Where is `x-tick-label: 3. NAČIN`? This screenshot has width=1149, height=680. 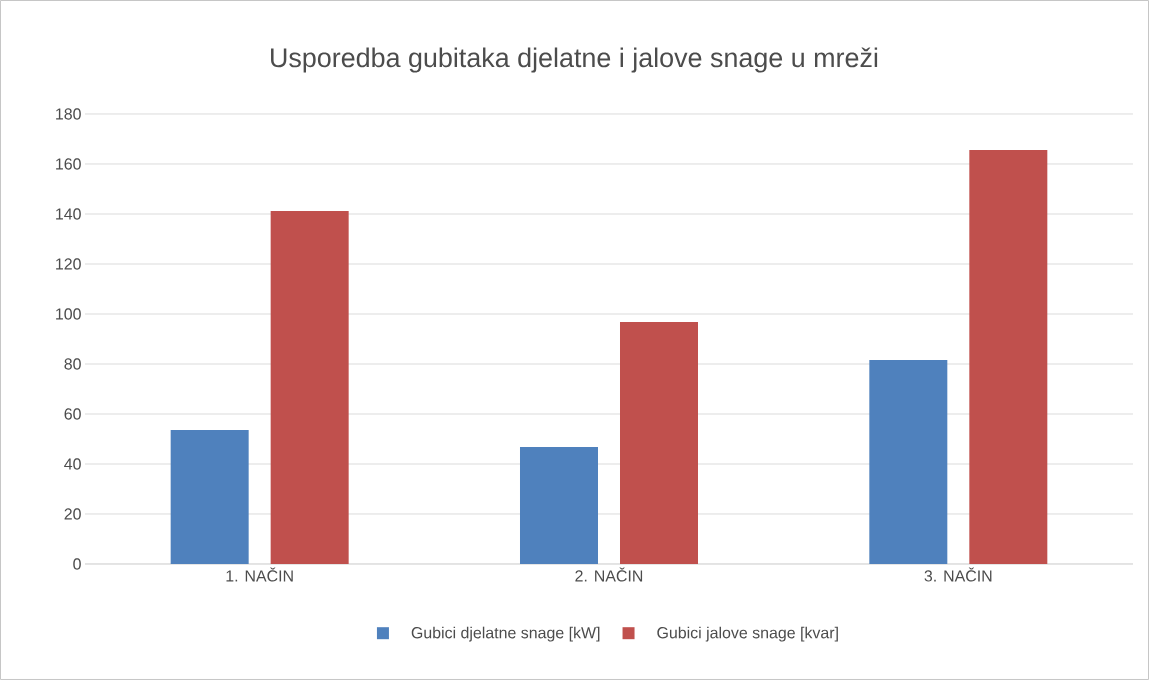
x-tick-label: 3. NAČIN is located at coordinates (958, 574).